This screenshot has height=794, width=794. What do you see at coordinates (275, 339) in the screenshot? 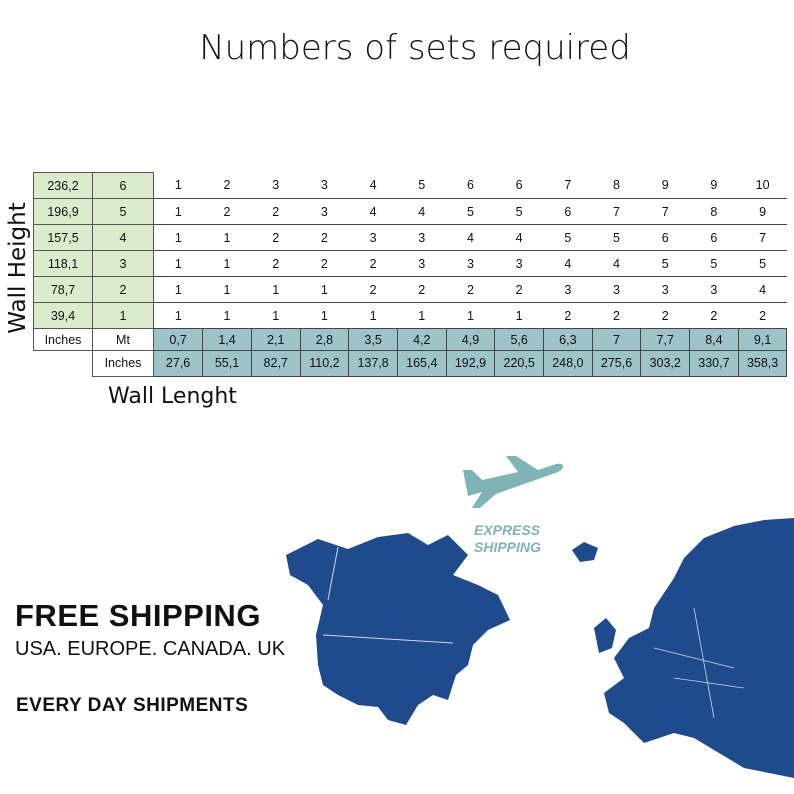
I see `length-mt-cell: 2,1` at bounding box center [275, 339].